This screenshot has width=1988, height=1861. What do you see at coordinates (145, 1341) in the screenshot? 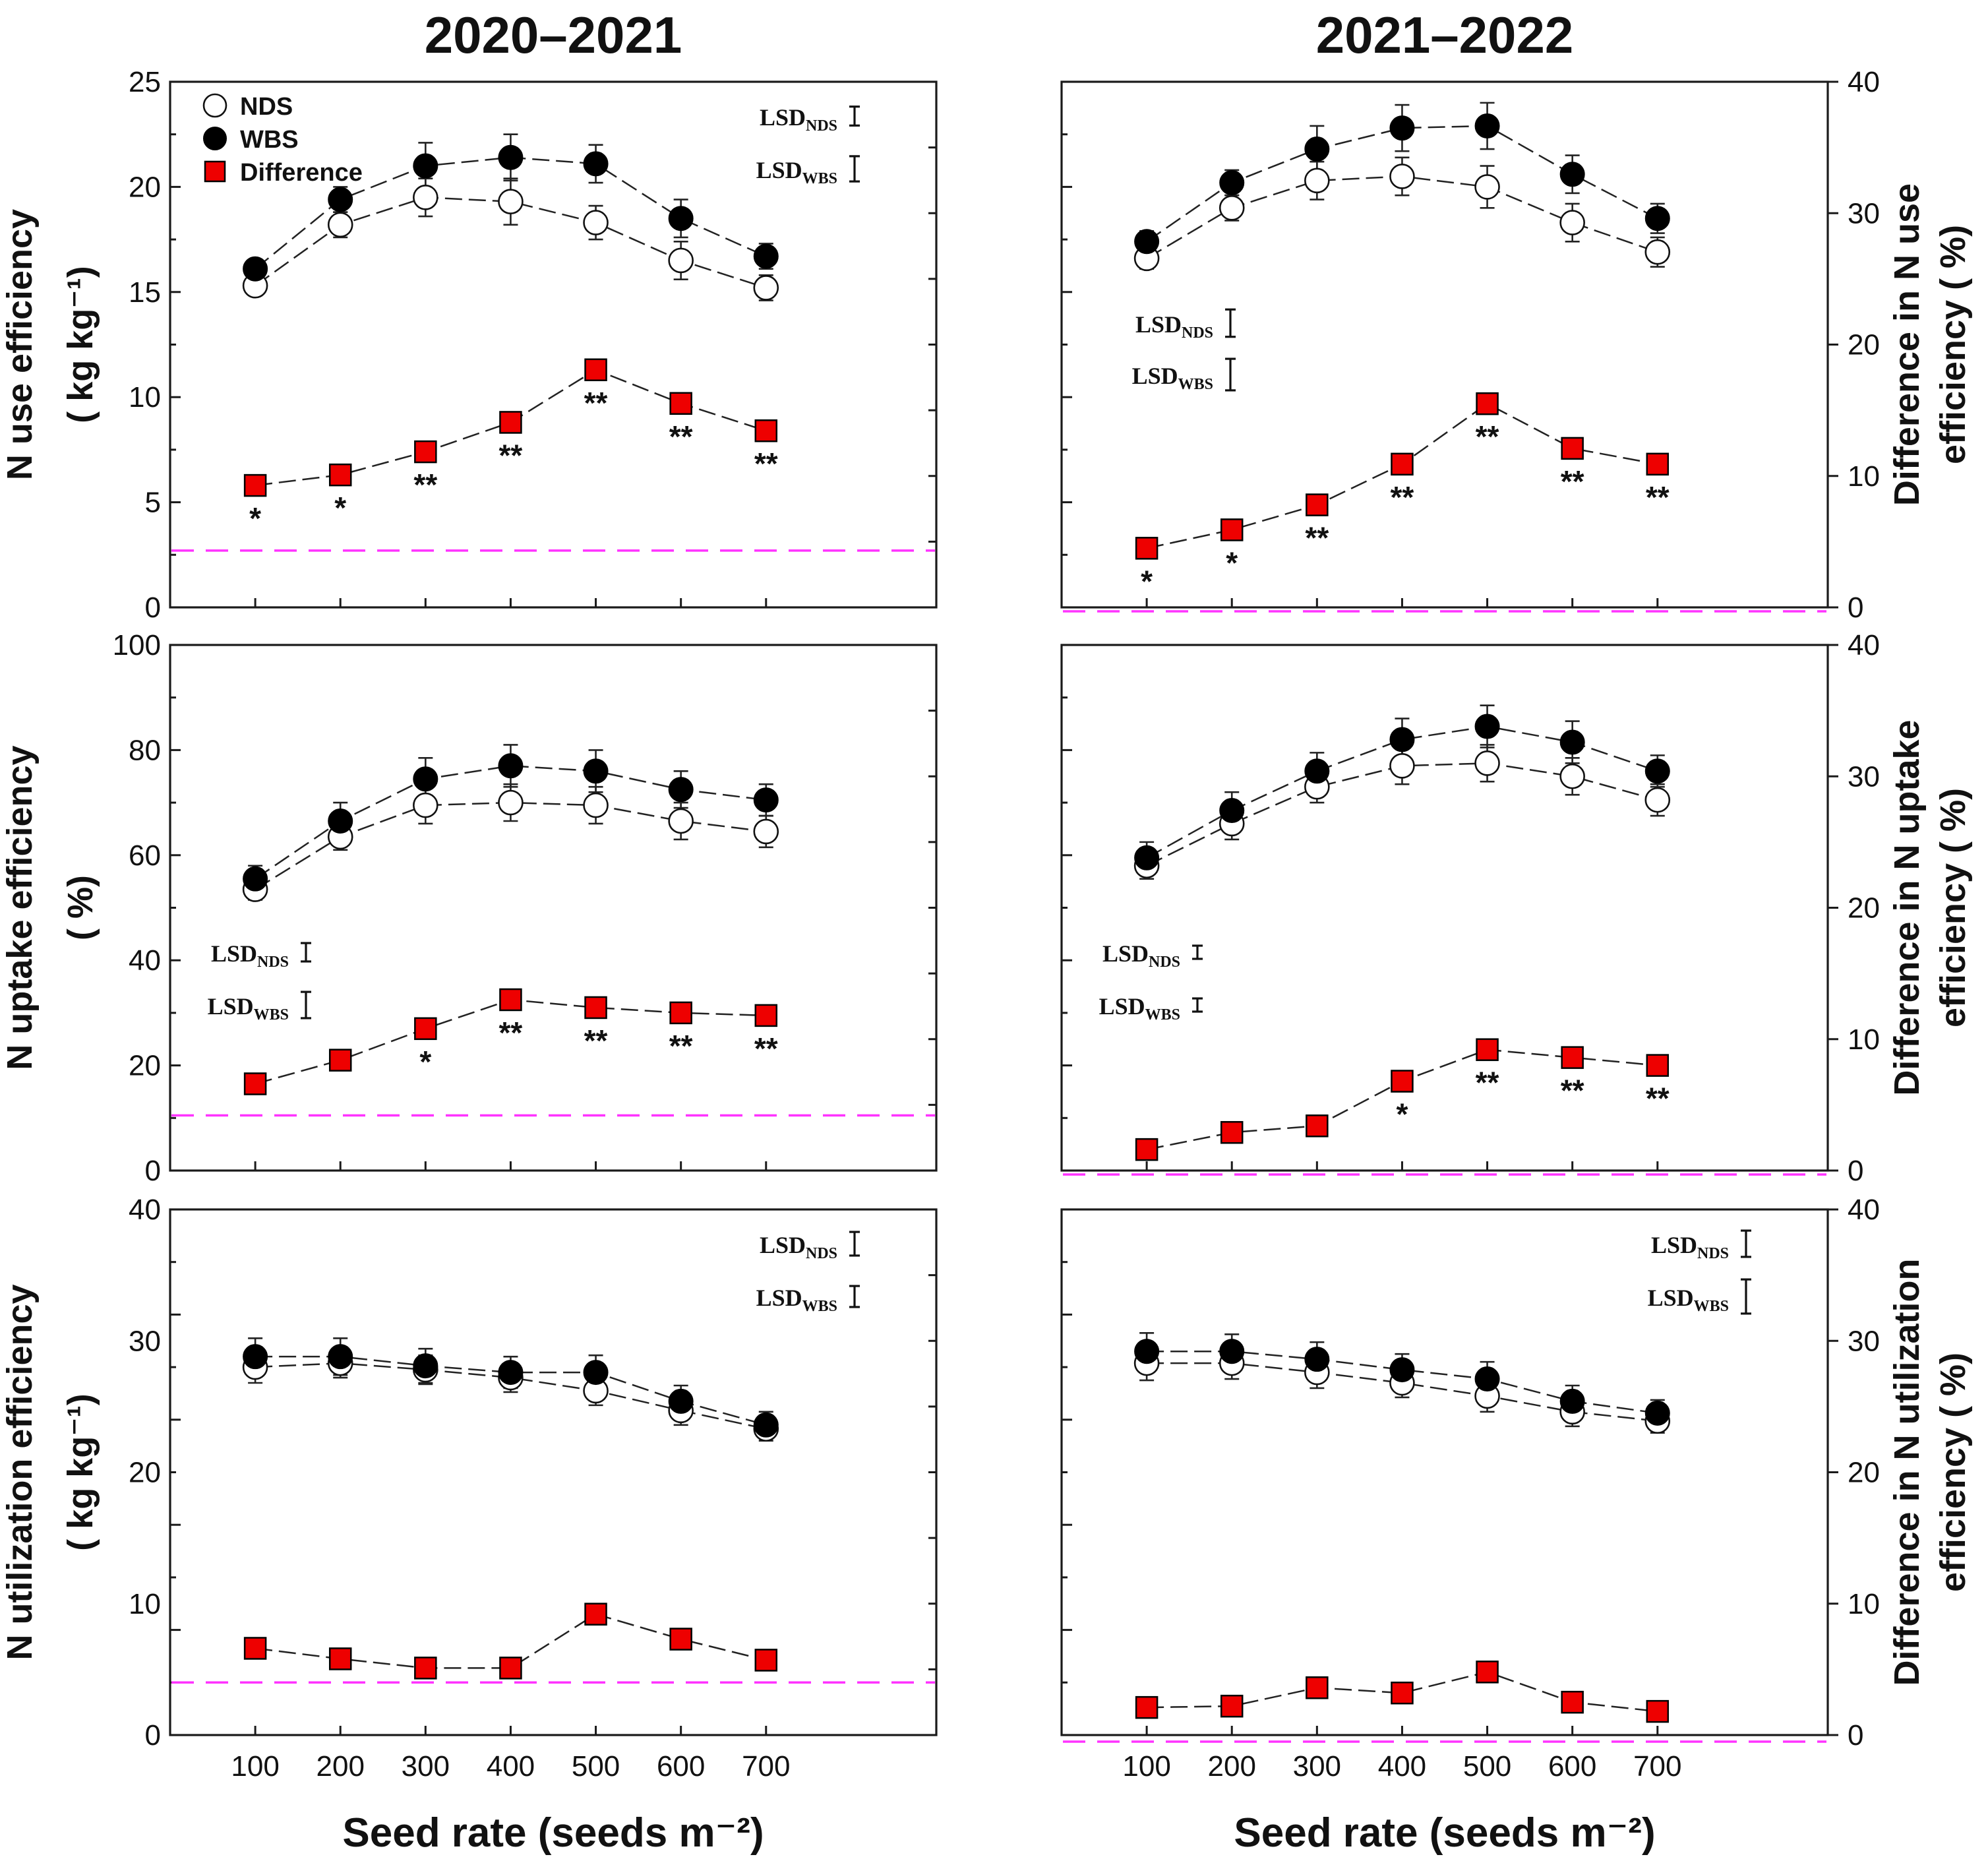
I see `y-tick-label: 30` at bounding box center [145, 1341].